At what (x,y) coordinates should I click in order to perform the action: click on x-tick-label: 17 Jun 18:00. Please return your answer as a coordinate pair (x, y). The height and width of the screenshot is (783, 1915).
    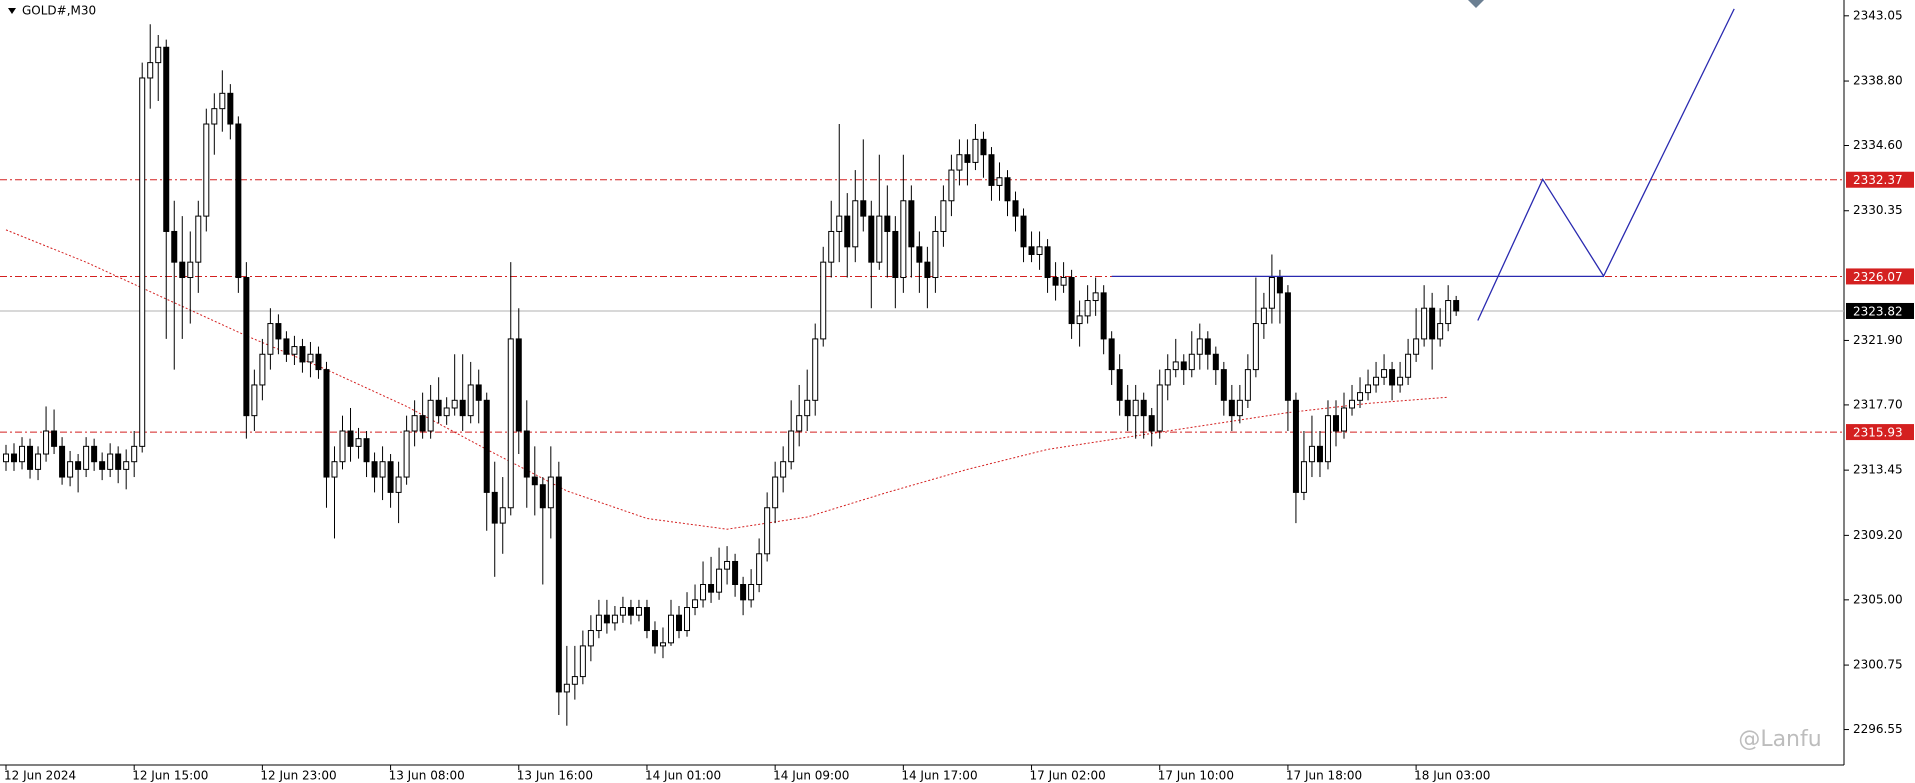
    Looking at the image, I should click on (1324, 776).